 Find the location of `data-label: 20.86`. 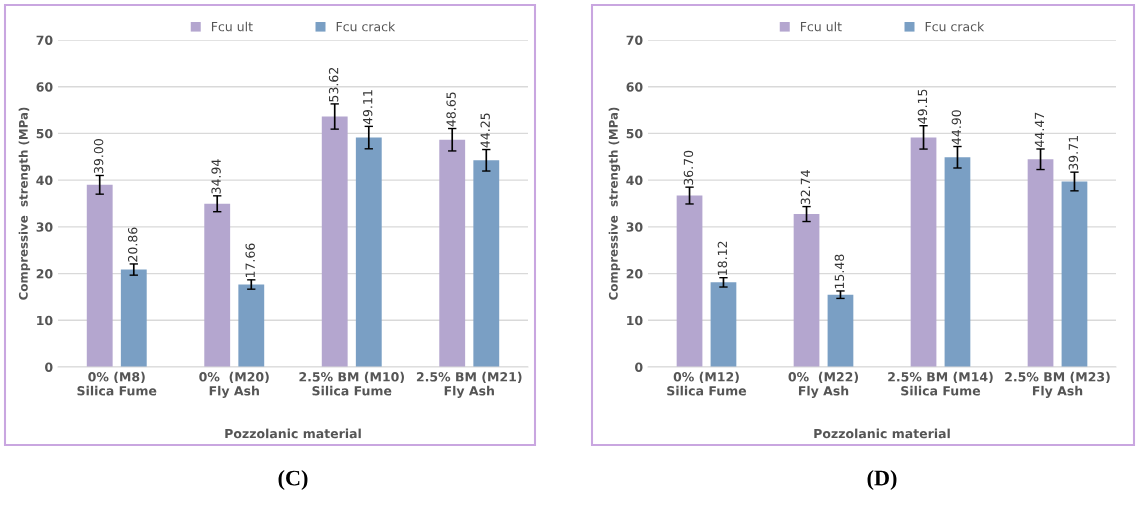

data-label: 20.86 is located at coordinates (132, 244).